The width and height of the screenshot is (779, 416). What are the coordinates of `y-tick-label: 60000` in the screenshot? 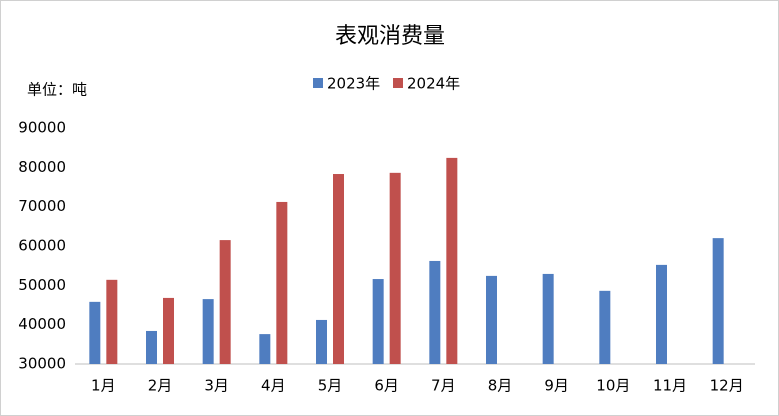 It's located at (42, 246).